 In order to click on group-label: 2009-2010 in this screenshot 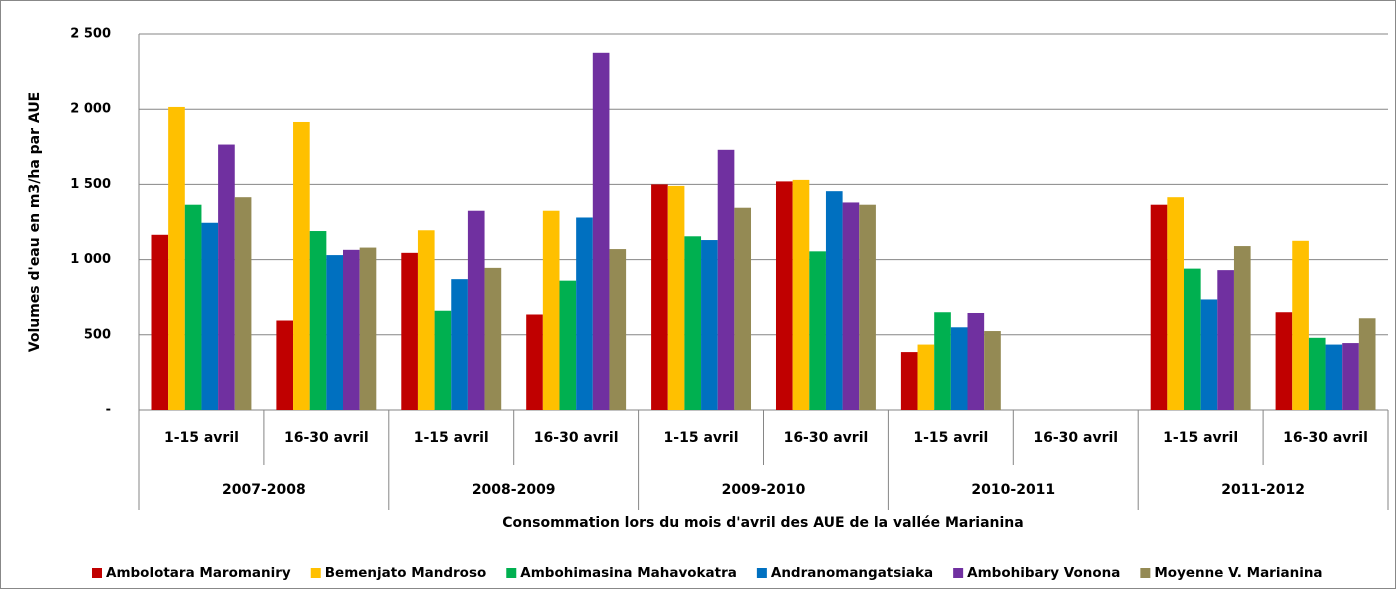, I will do `click(764, 490)`.